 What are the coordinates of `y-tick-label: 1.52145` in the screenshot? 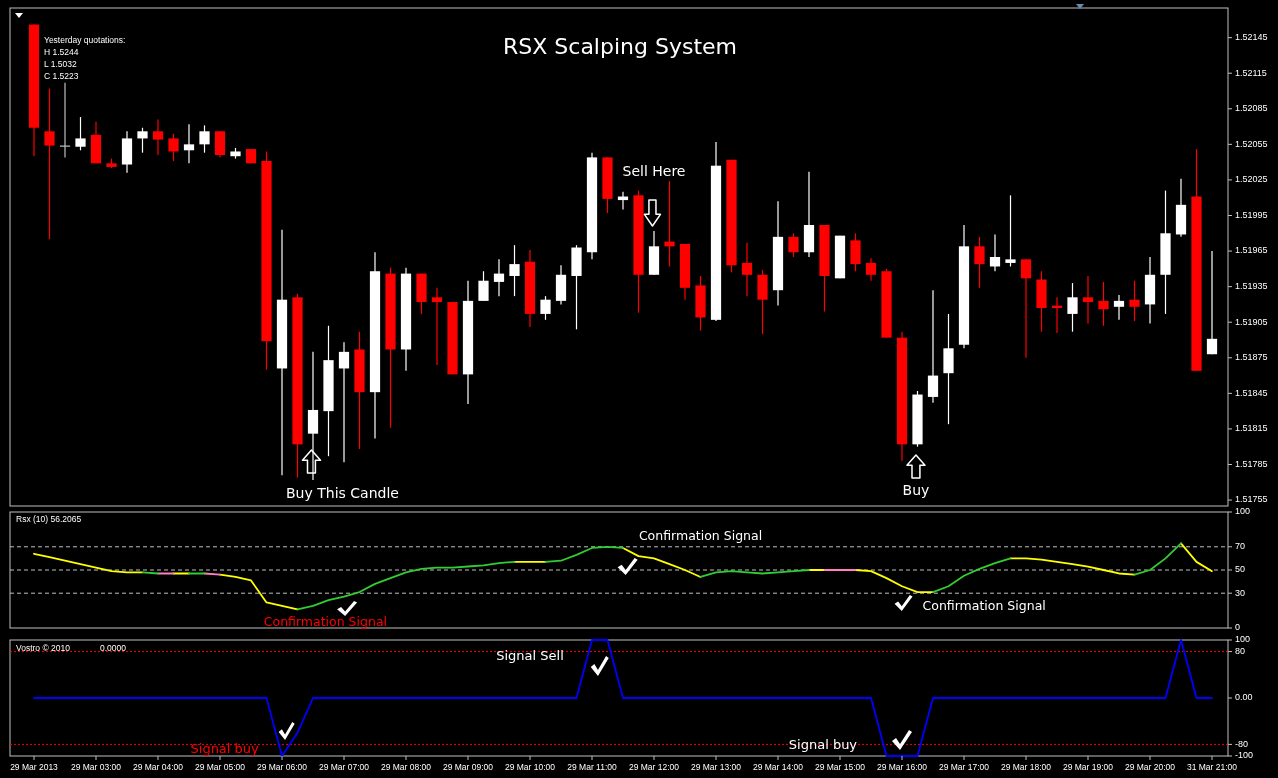 It's located at (1251, 37).